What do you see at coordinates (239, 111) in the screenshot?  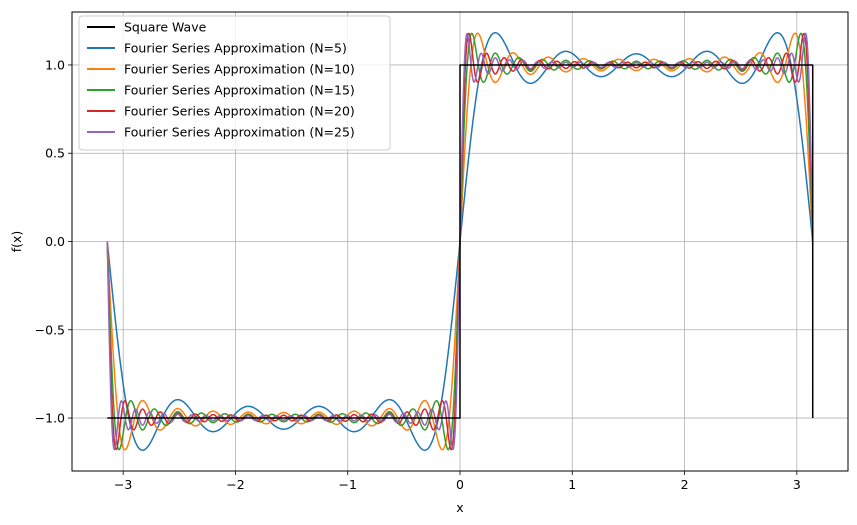 I see `legend-label-4: Fourier Series Approximation (N=20)` at bounding box center [239, 111].